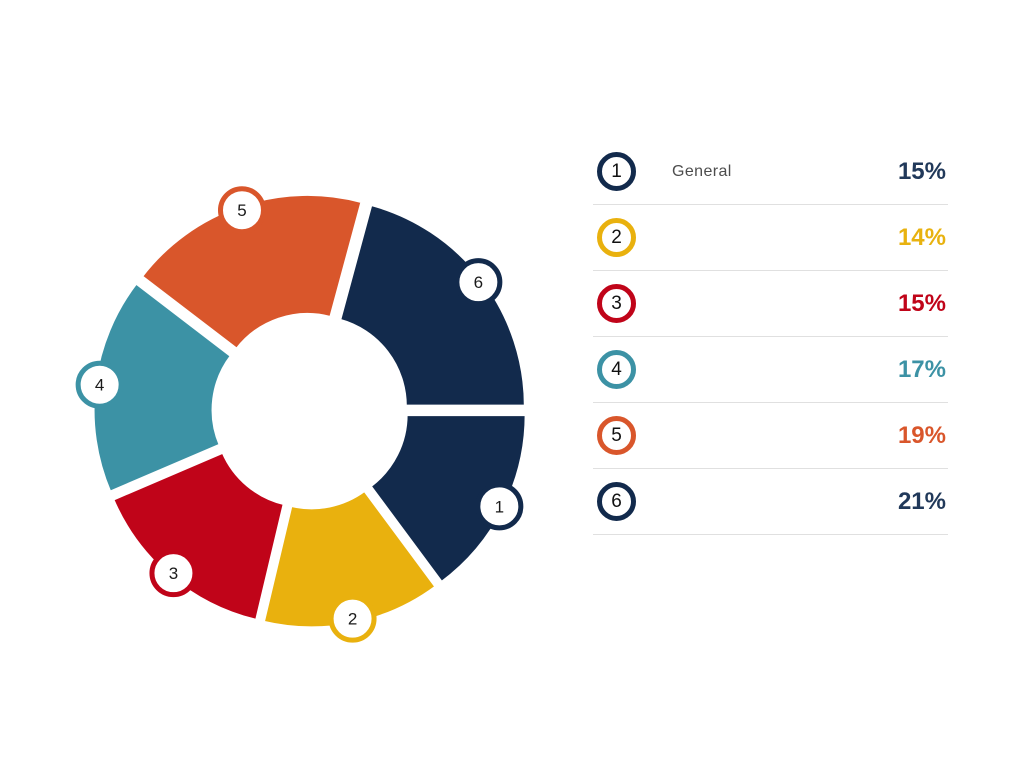 The height and width of the screenshot is (768, 1024). I want to click on legend-number: 4, so click(616, 369).